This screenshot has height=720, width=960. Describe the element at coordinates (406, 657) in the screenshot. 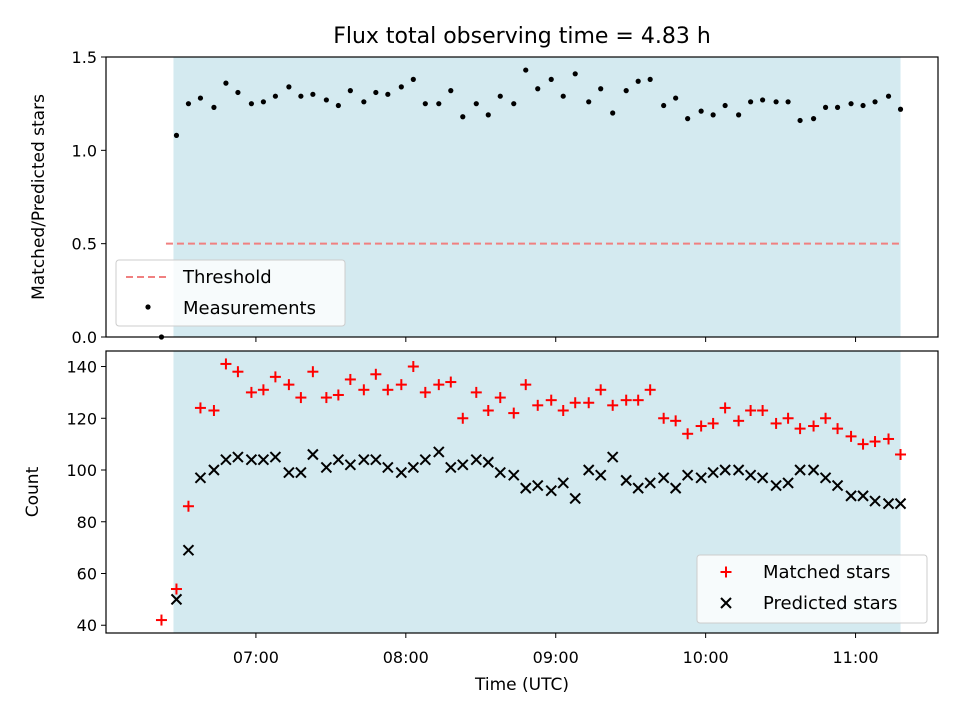

I see `bottom-x-tick-label: 08:00` at that location.